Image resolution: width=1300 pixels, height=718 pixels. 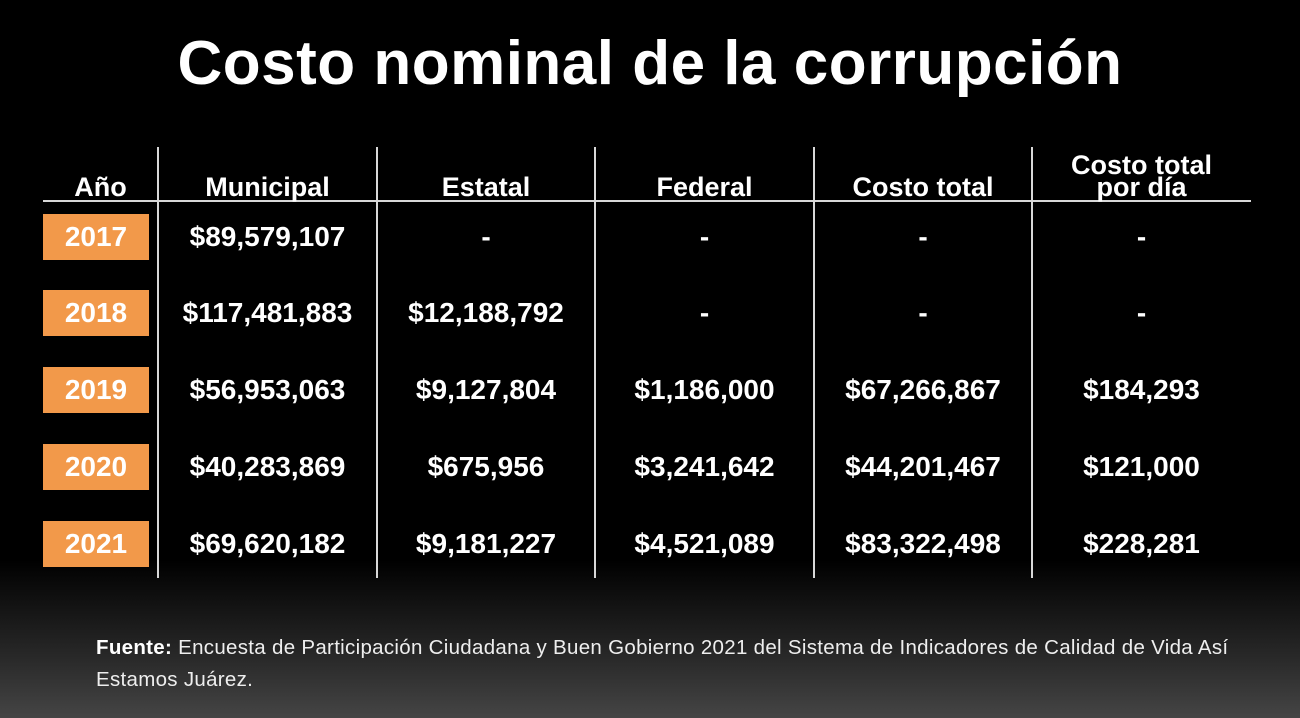 I want to click on column-header: Año, so click(x=100, y=175).